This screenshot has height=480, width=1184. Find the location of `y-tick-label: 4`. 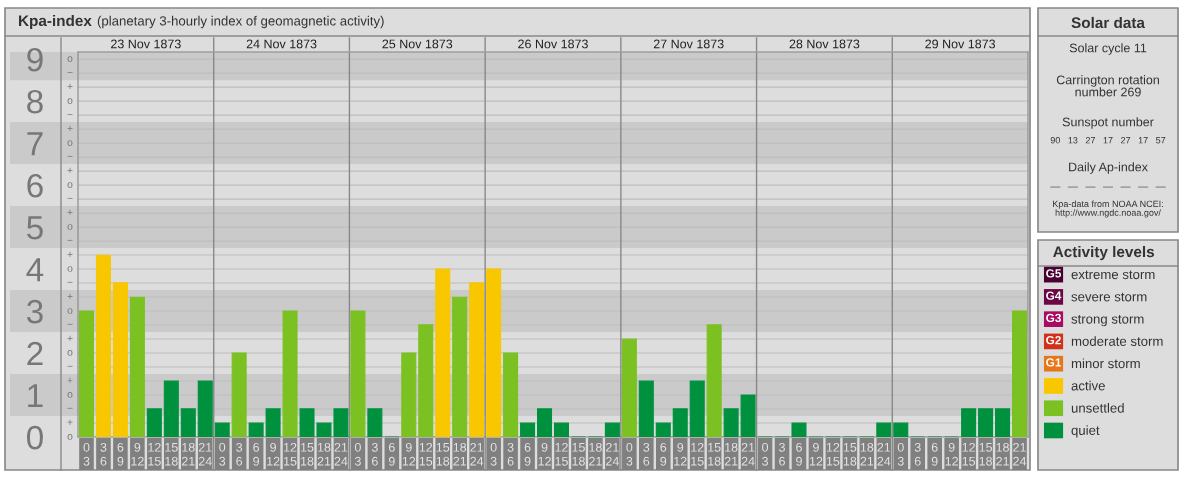

y-tick-label: 4 is located at coordinates (35, 270).